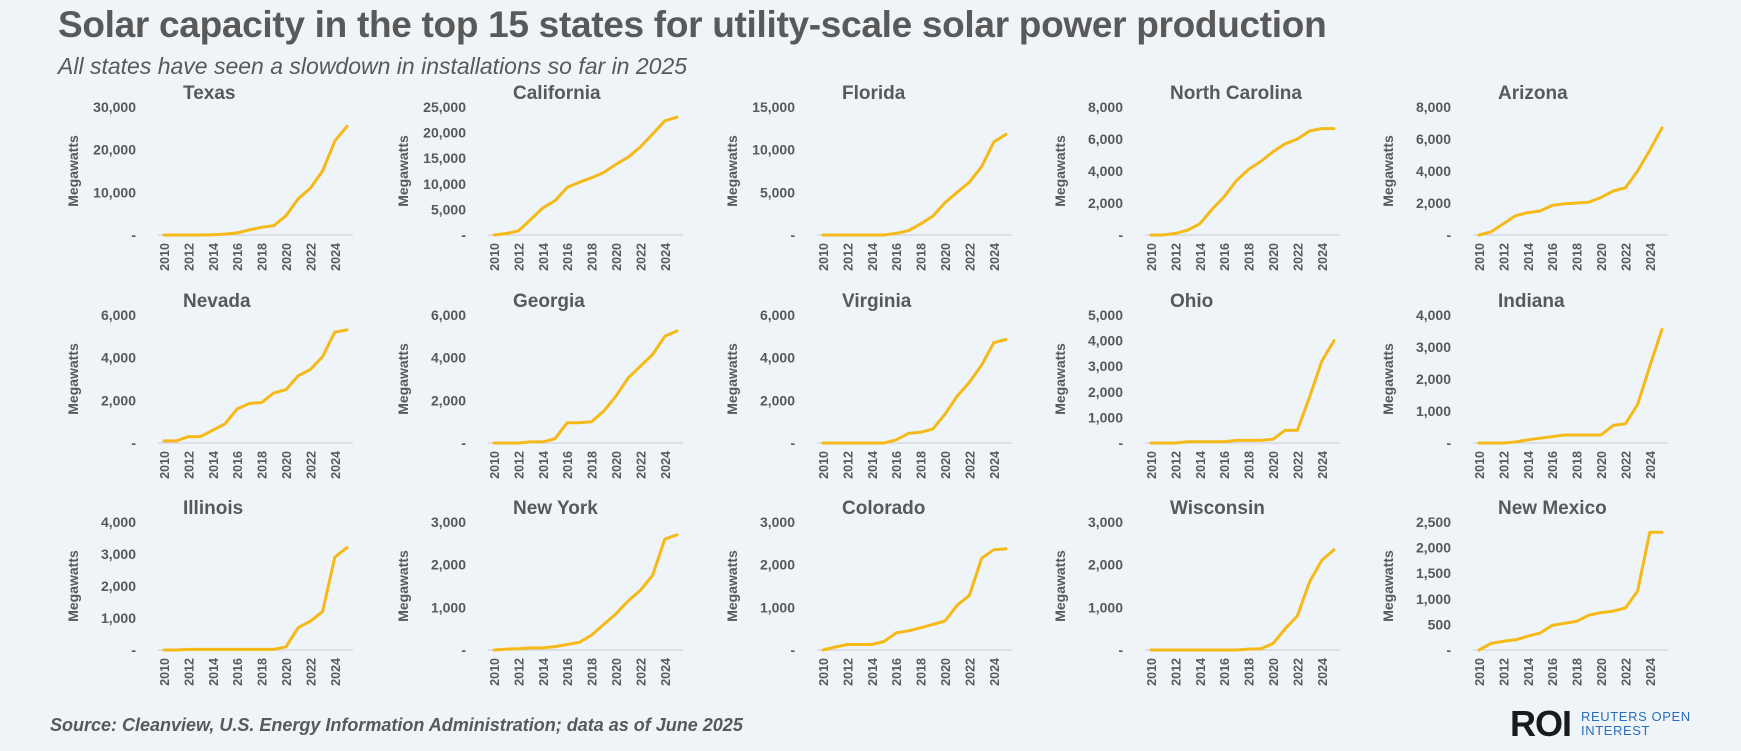  What do you see at coordinates (118, 315) in the screenshot?
I see `y-tick-label: 6,000` at bounding box center [118, 315].